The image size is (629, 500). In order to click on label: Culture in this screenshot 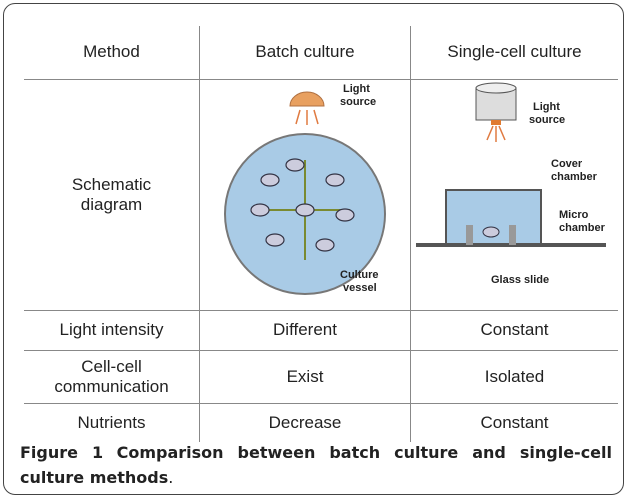, I will do `click(359, 275)`.